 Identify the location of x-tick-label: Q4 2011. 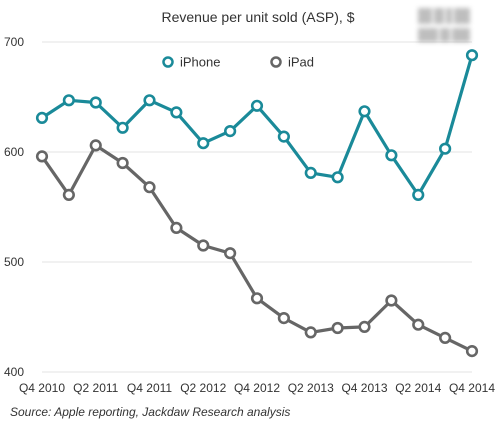
(149, 388).